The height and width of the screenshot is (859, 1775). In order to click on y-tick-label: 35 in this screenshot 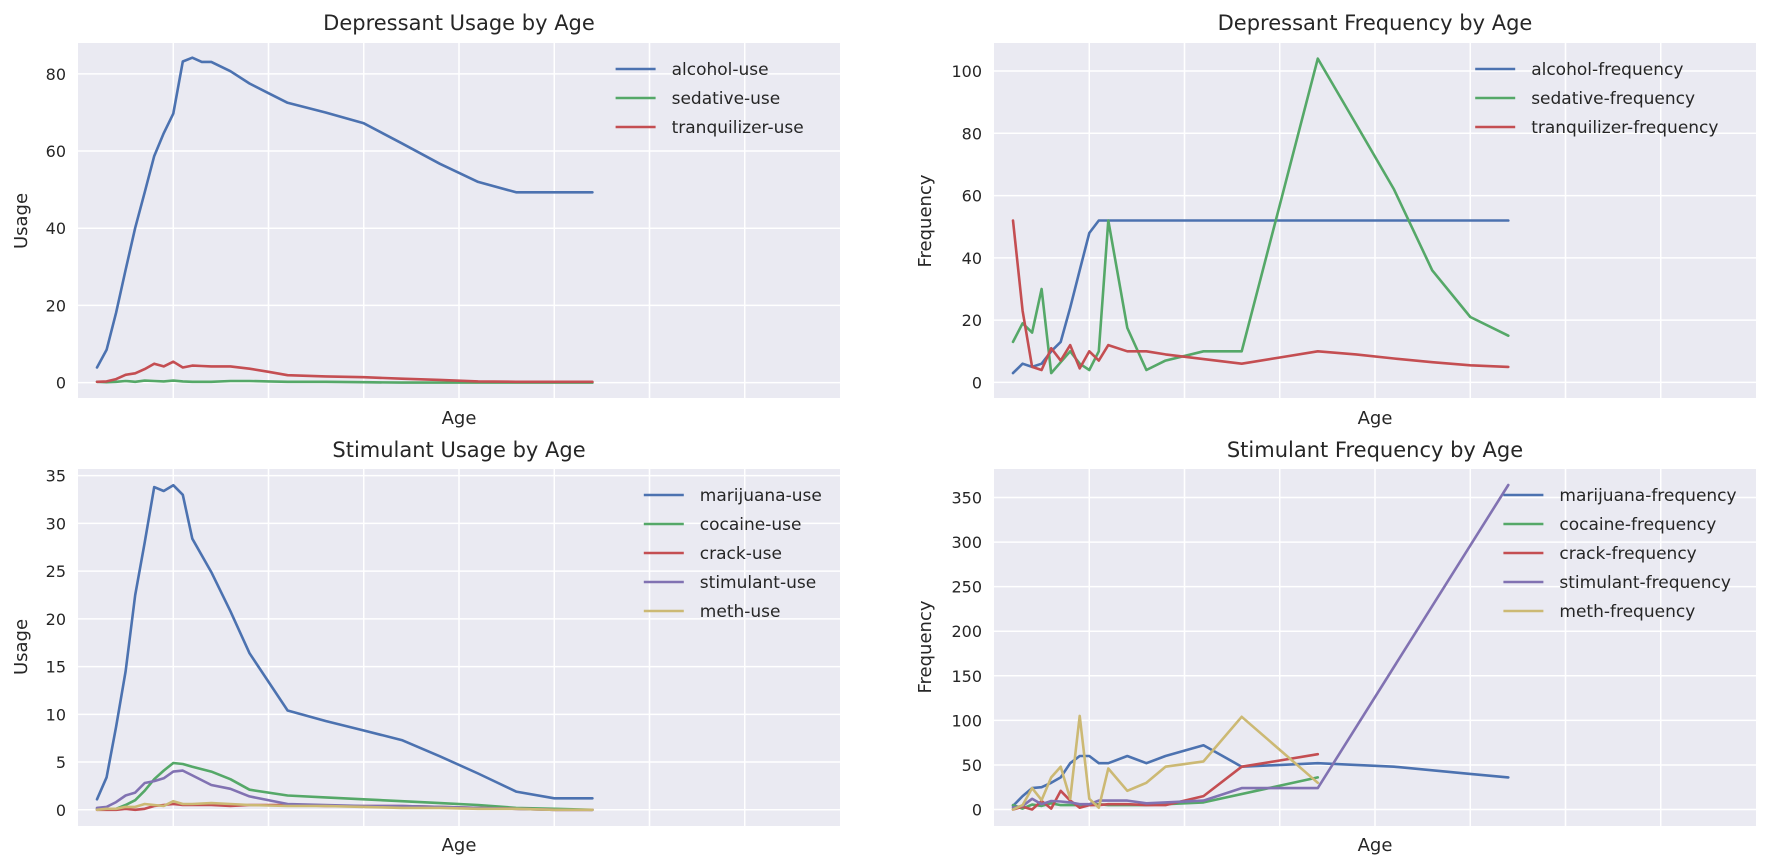, I will do `click(56, 476)`.